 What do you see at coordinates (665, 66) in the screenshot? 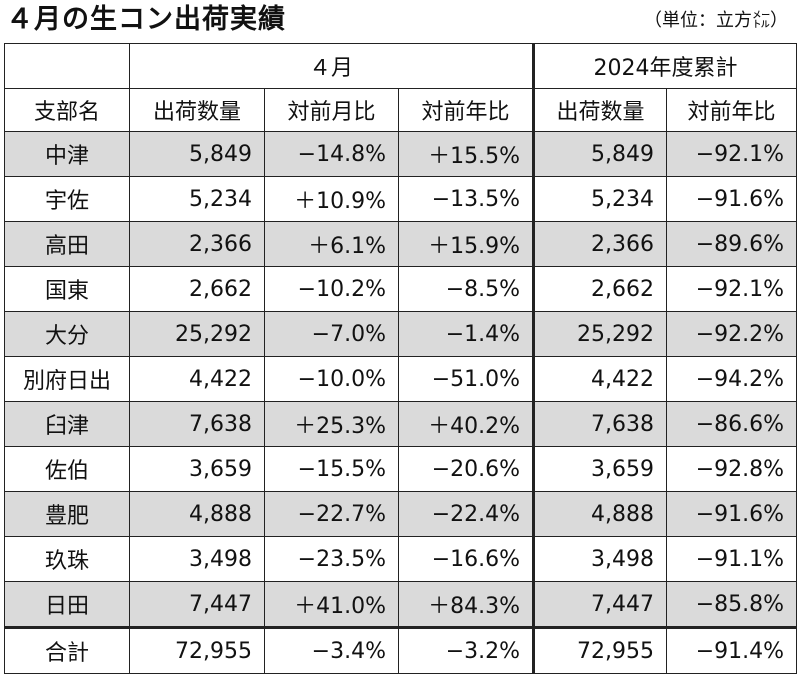
I see `header-ytd-group: 2024年度累計` at bounding box center [665, 66].